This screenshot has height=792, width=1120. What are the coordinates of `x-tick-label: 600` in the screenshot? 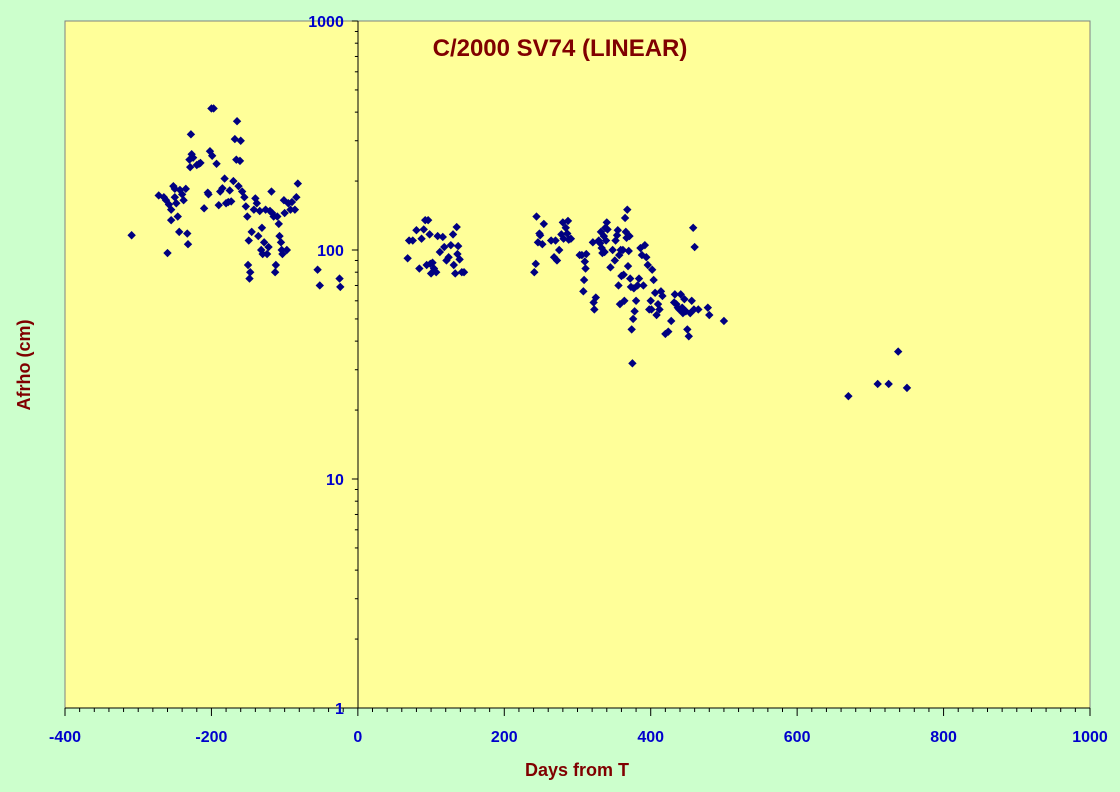 It's located at (797, 737).